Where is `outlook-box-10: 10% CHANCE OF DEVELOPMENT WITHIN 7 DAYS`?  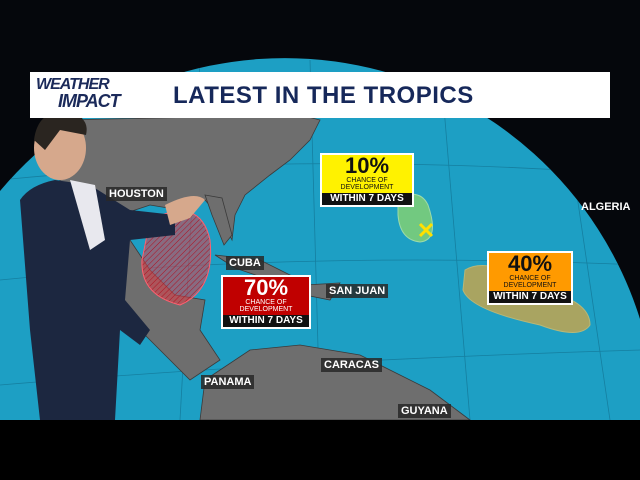 outlook-box-10: 10% CHANCE OF DEVELOPMENT WITHIN 7 DAYS is located at coordinates (367, 180).